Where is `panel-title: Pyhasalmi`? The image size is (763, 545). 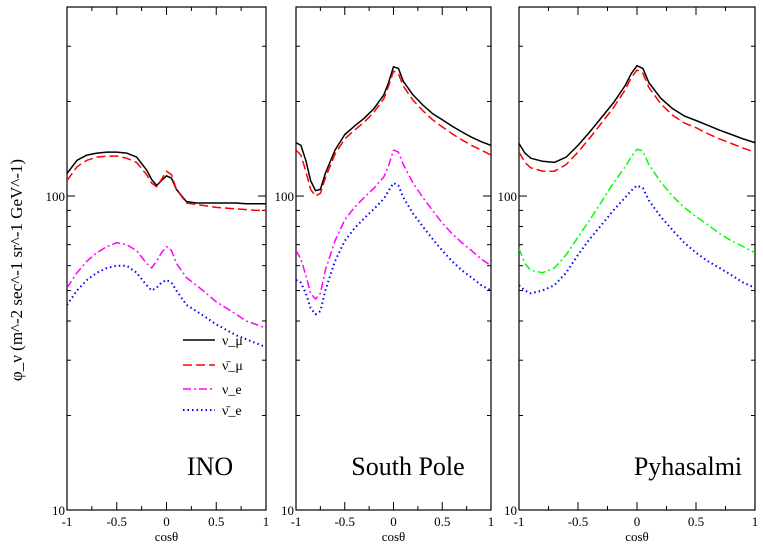 panel-title: Pyhasalmi is located at coordinates (688, 466).